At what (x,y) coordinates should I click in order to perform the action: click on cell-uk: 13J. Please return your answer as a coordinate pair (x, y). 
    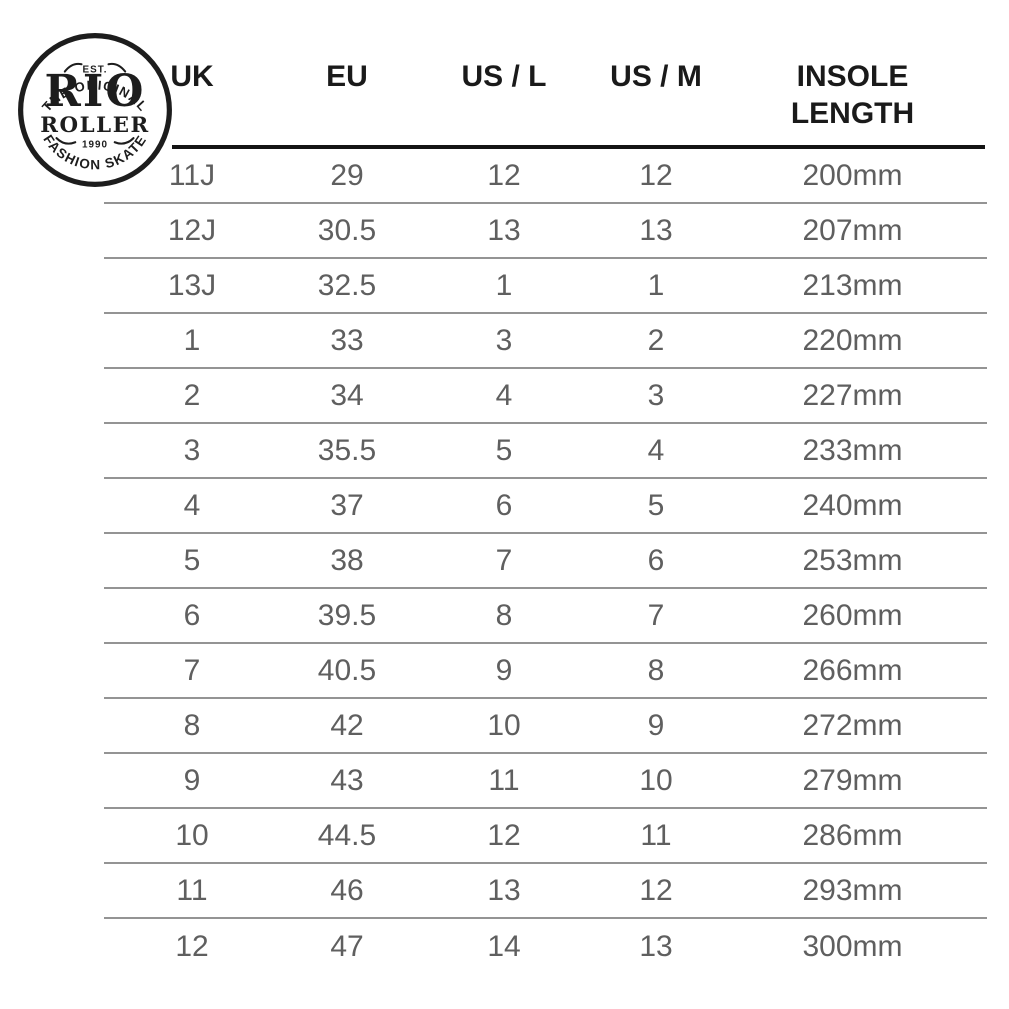
    Looking at the image, I should click on (192, 285).